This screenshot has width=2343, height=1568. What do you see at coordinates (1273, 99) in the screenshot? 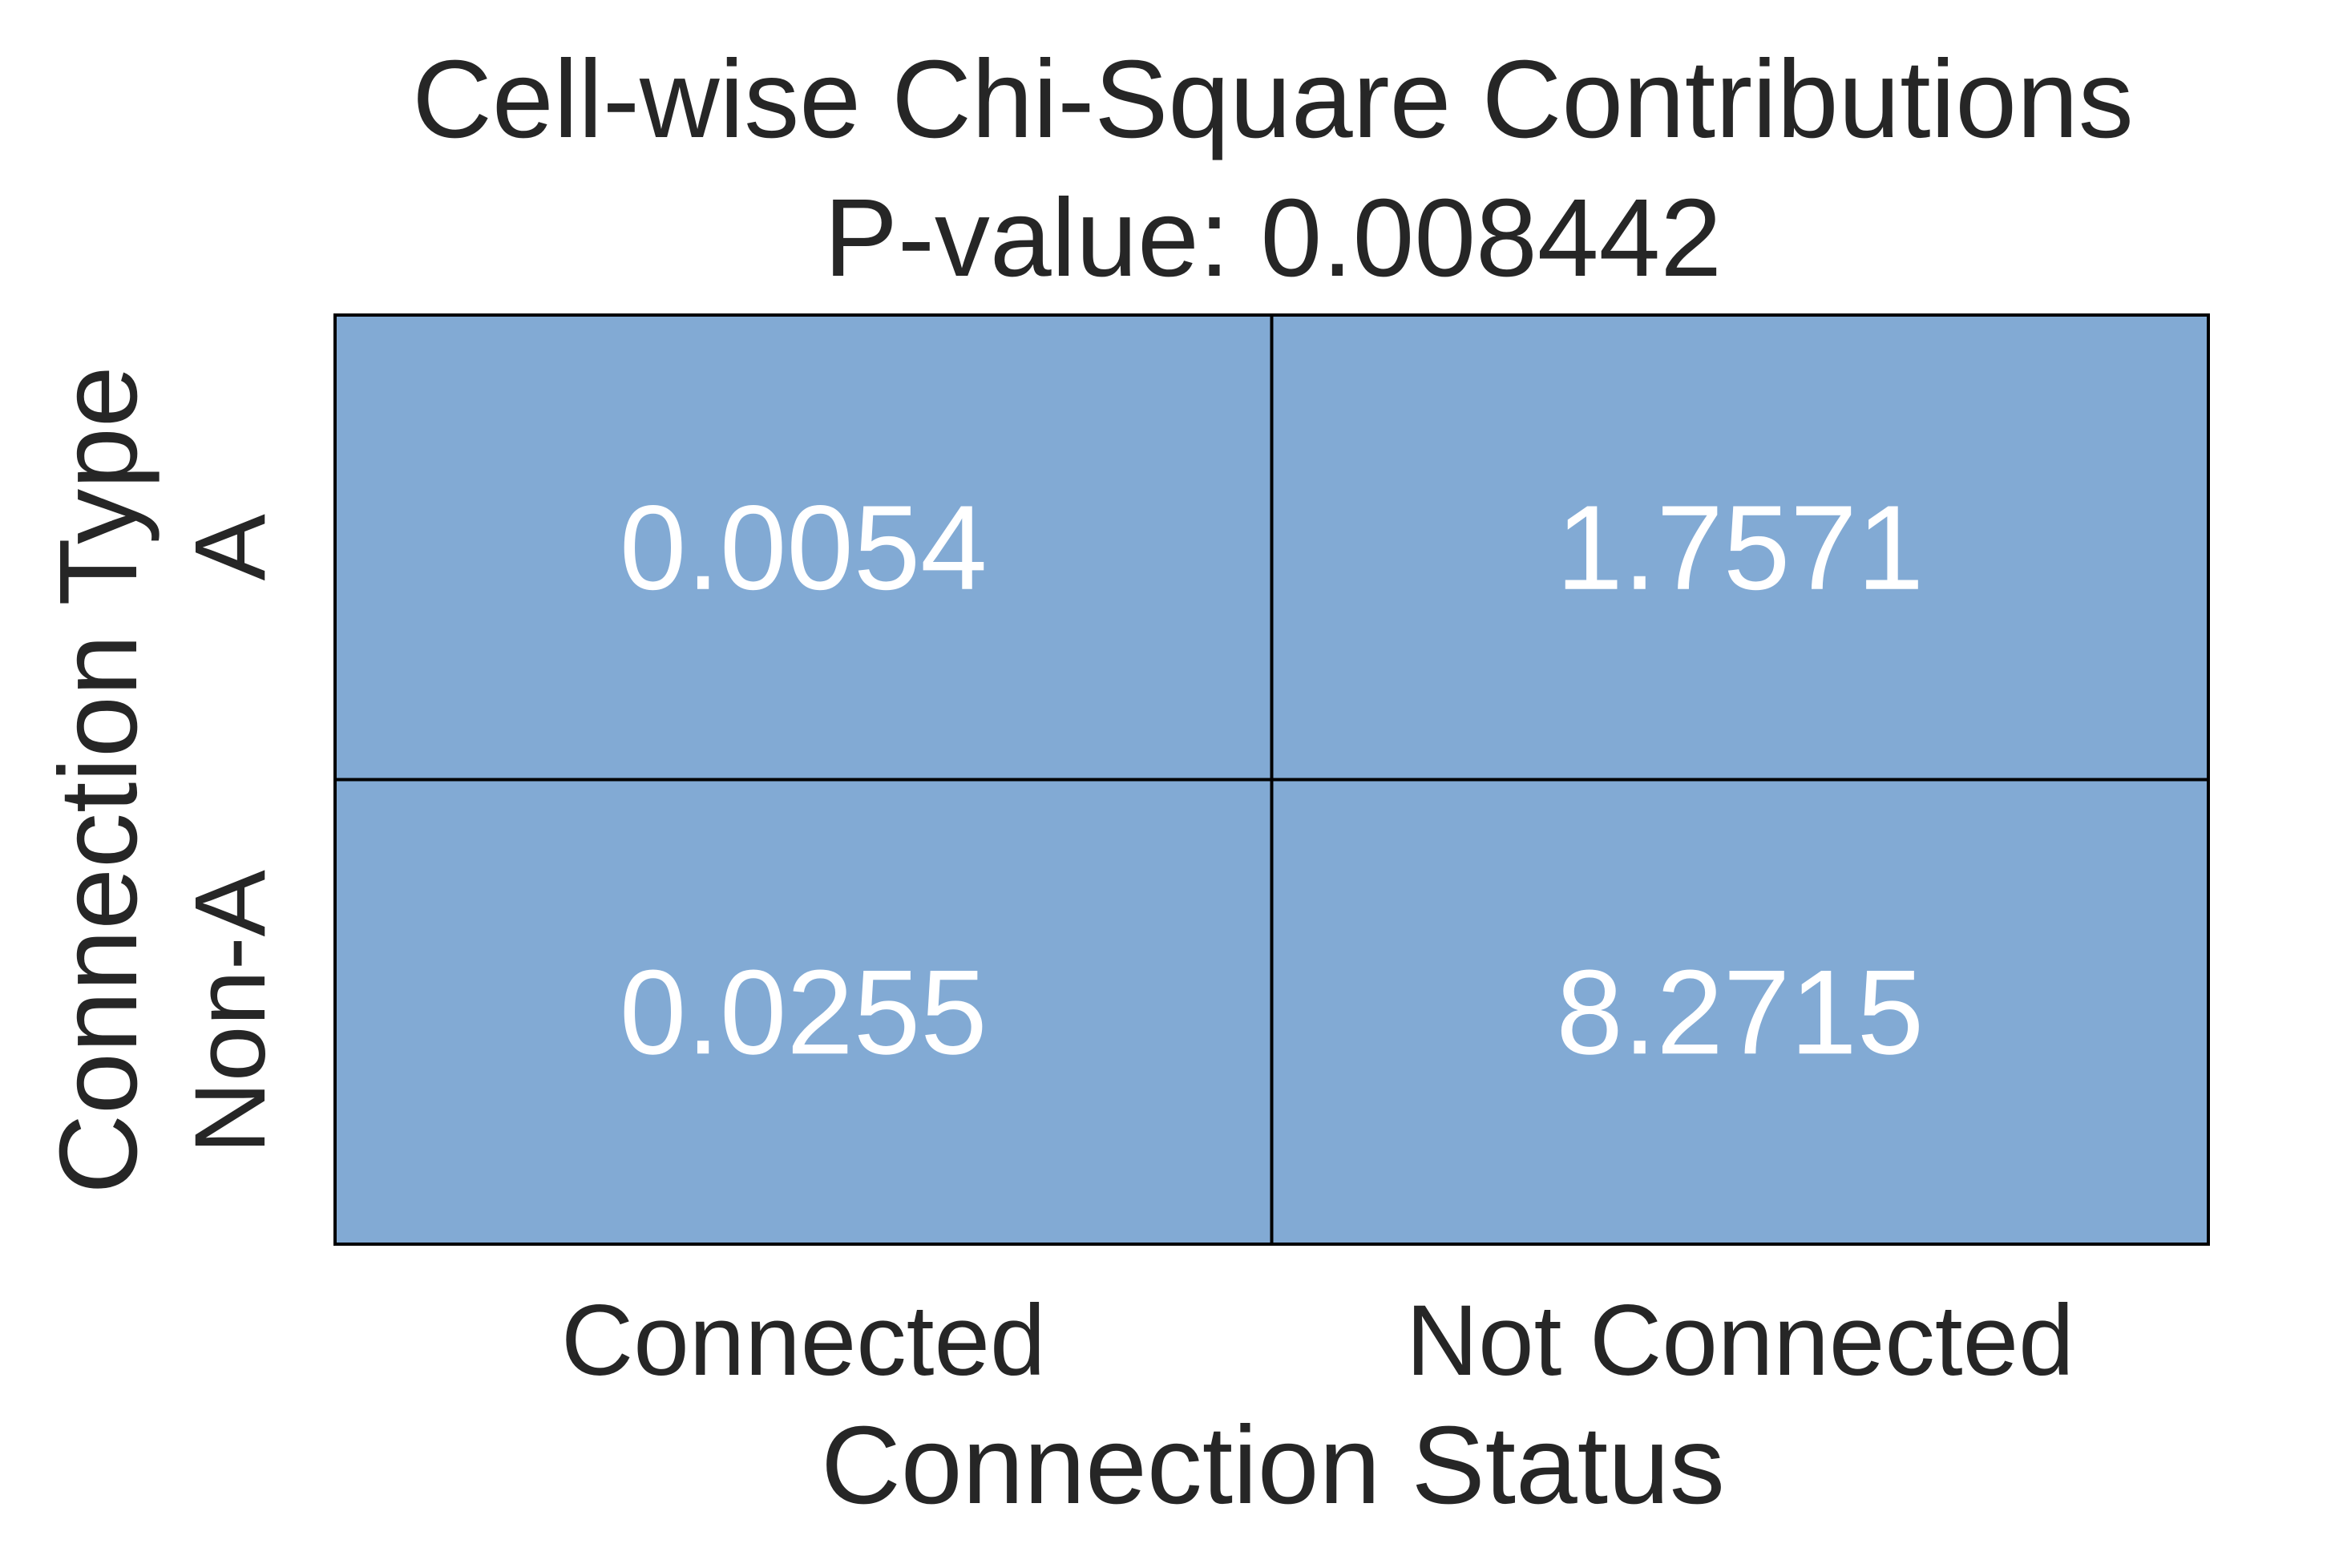
I see `chart-title: Cell-wise Chi-Square Contributions` at bounding box center [1273, 99].